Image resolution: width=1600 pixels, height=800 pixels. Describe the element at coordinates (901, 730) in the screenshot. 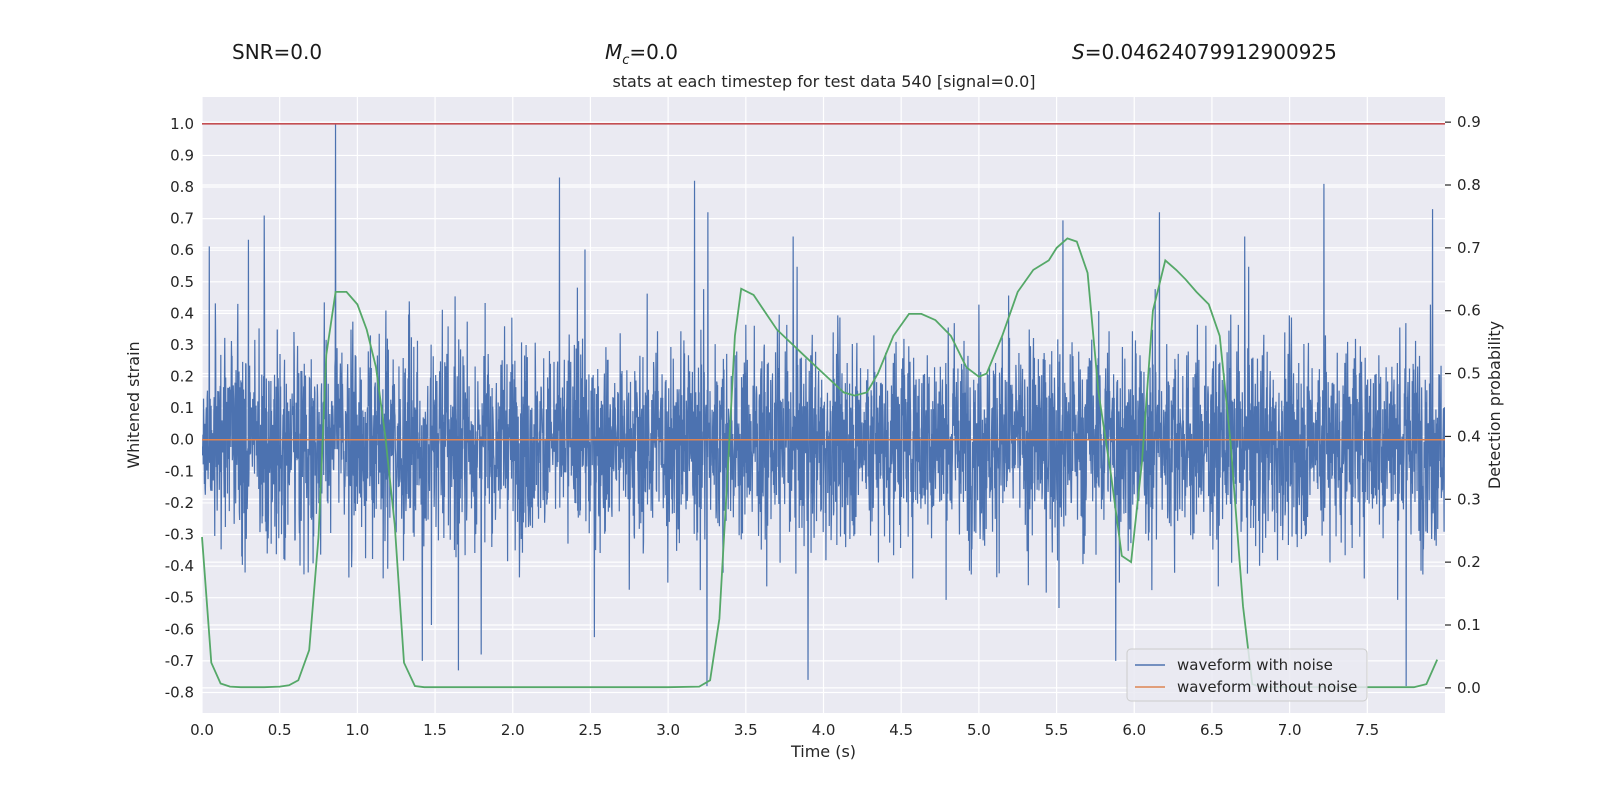

I see `x-tick-label: 4.5` at that location.